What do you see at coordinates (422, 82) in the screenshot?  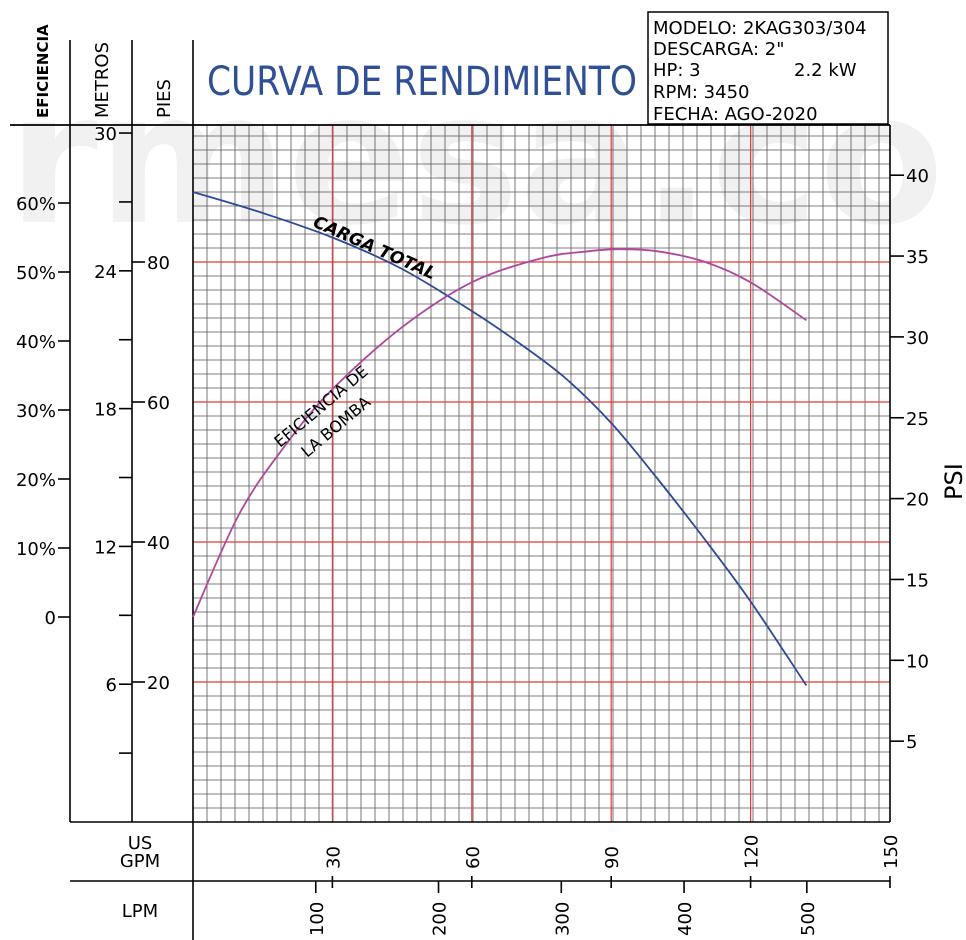 I see `chart-title: CURVA DE RENDIMIENTO` at bounding box center [422, 82].